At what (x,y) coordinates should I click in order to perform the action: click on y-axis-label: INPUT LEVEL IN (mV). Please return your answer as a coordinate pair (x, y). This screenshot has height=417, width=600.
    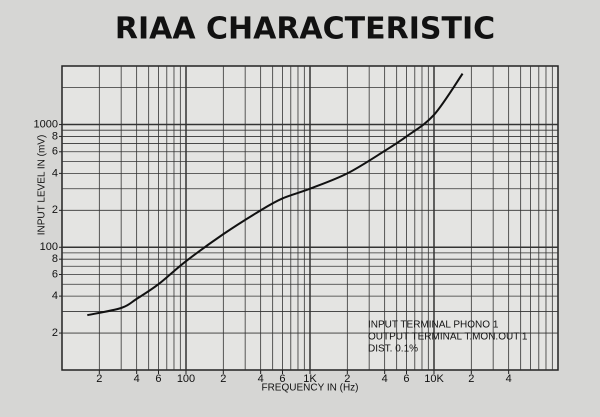
    Looking at the image, I should click on (42, 185).